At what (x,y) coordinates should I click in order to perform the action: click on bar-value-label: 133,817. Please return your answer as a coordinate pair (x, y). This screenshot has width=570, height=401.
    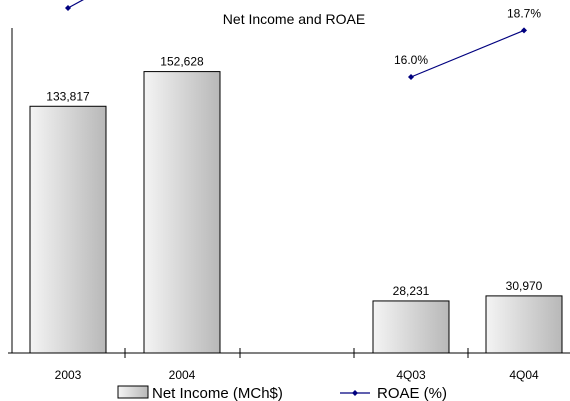
    Looking at the image, I should click on (68, 96).